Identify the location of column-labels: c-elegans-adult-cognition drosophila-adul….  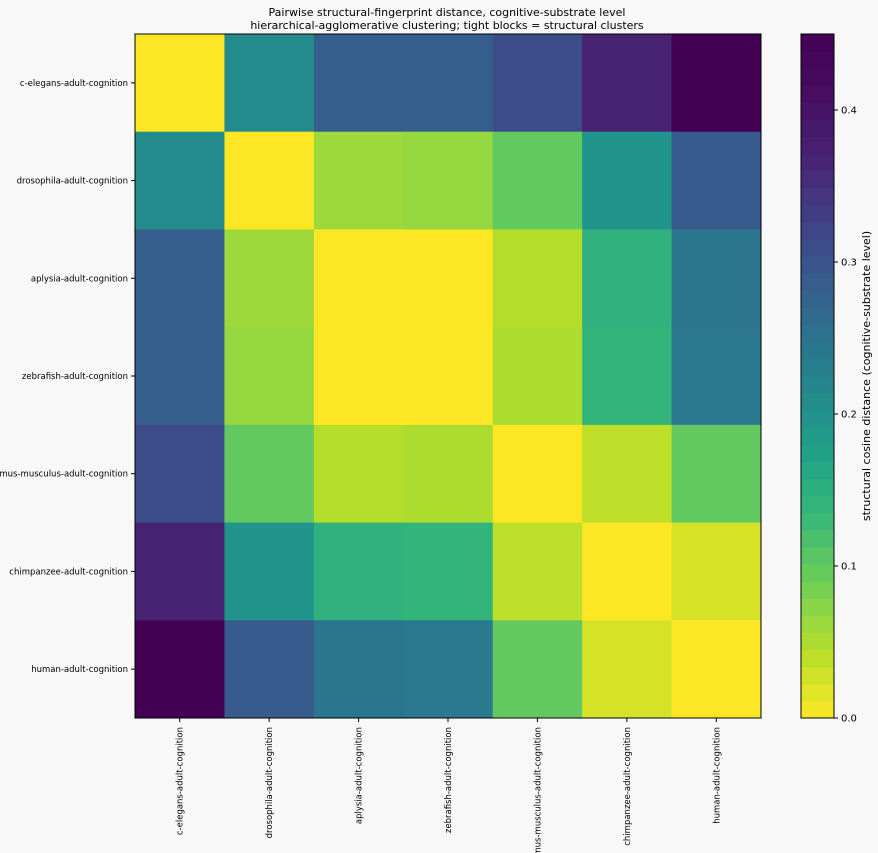
(449, 785).